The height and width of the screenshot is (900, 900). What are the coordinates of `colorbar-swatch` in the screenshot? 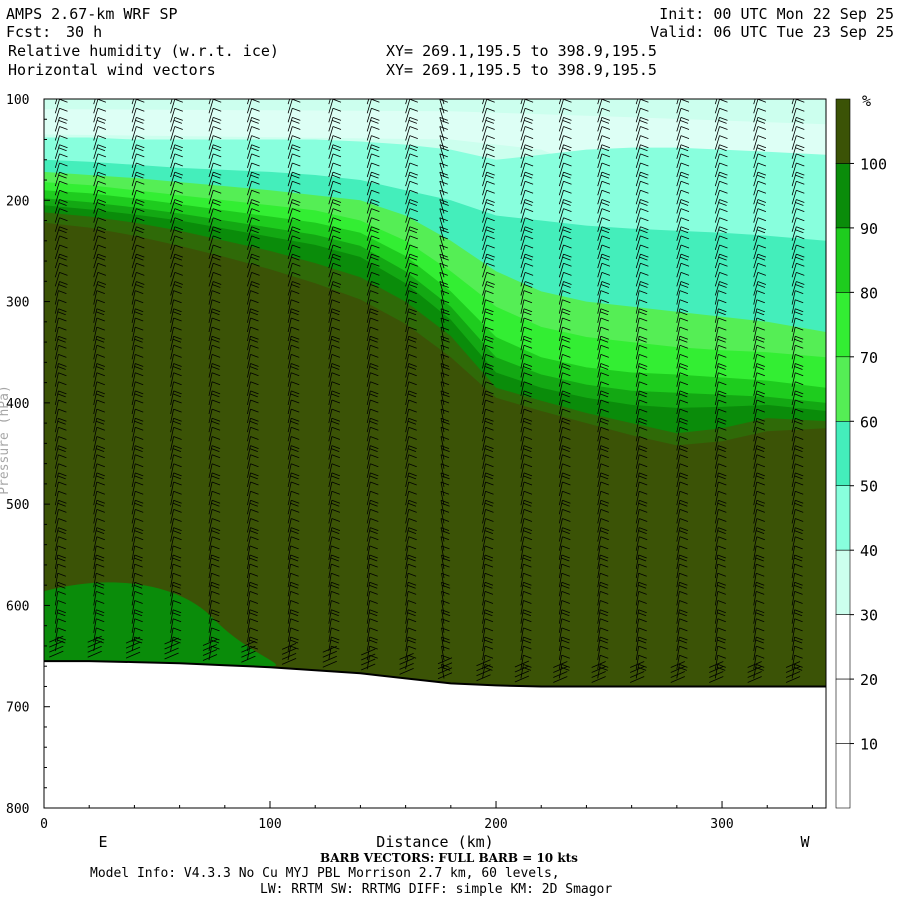 It's located at (843, 453).